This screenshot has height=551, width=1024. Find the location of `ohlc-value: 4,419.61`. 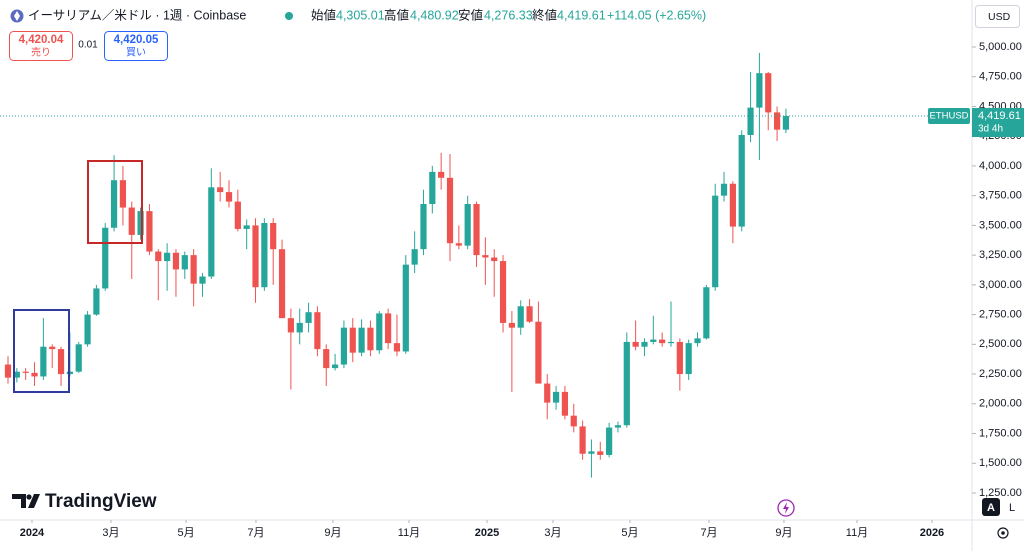

ohlc-value: 4,419.61 is located at coordinates (581, 15).